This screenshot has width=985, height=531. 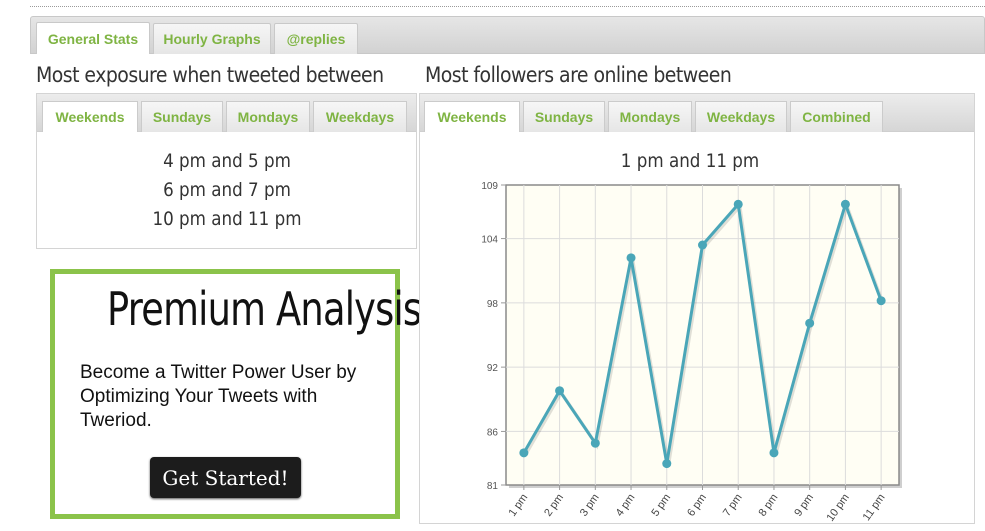 I want to click on exposure-tab-mondays: Mondays, so click(x=268, y=116).